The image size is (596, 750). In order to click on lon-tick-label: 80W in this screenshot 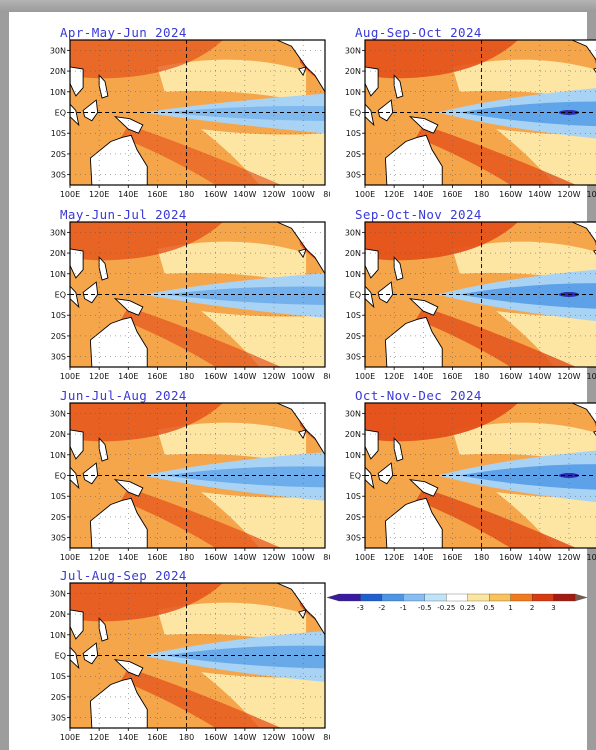, I will do `click(326, 376)`.